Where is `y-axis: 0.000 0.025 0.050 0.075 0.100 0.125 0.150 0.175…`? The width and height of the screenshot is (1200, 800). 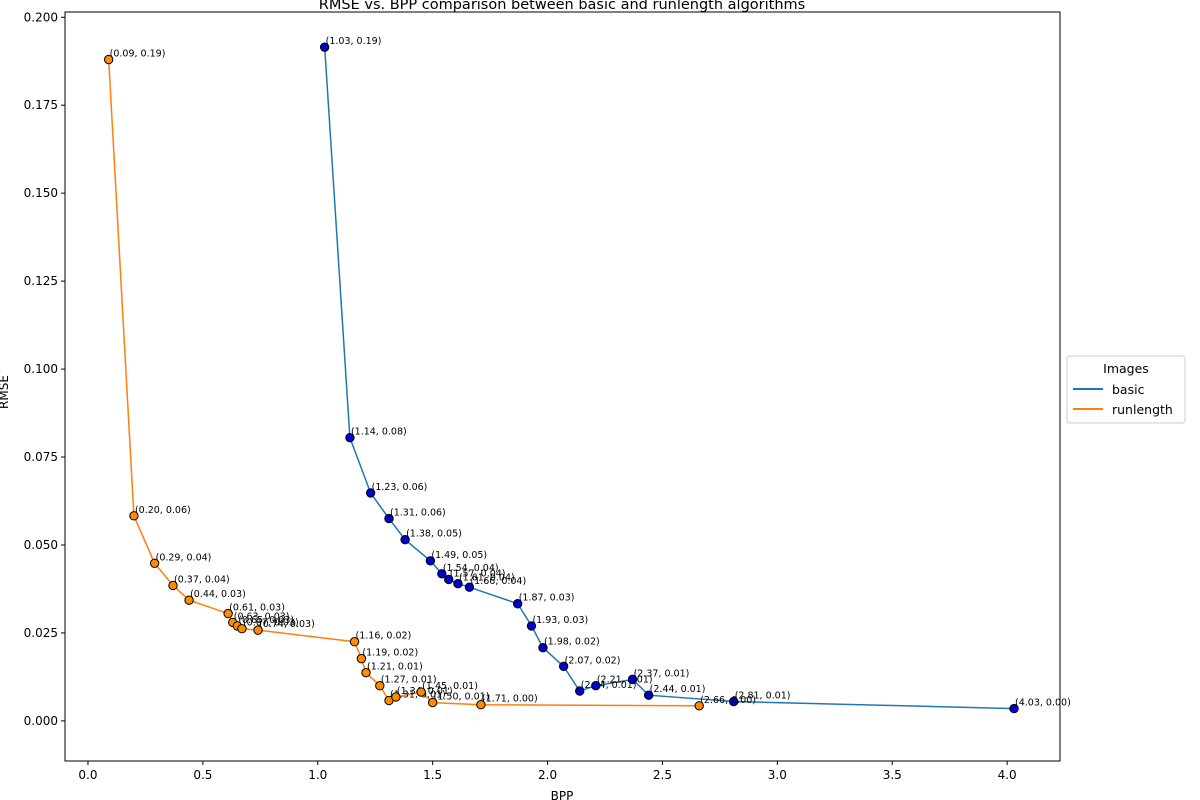
y-axis: 0.000 0.025 0.050 0.075 0.100 0.125 0.150 0.175… is located at coordinates (44, 369).